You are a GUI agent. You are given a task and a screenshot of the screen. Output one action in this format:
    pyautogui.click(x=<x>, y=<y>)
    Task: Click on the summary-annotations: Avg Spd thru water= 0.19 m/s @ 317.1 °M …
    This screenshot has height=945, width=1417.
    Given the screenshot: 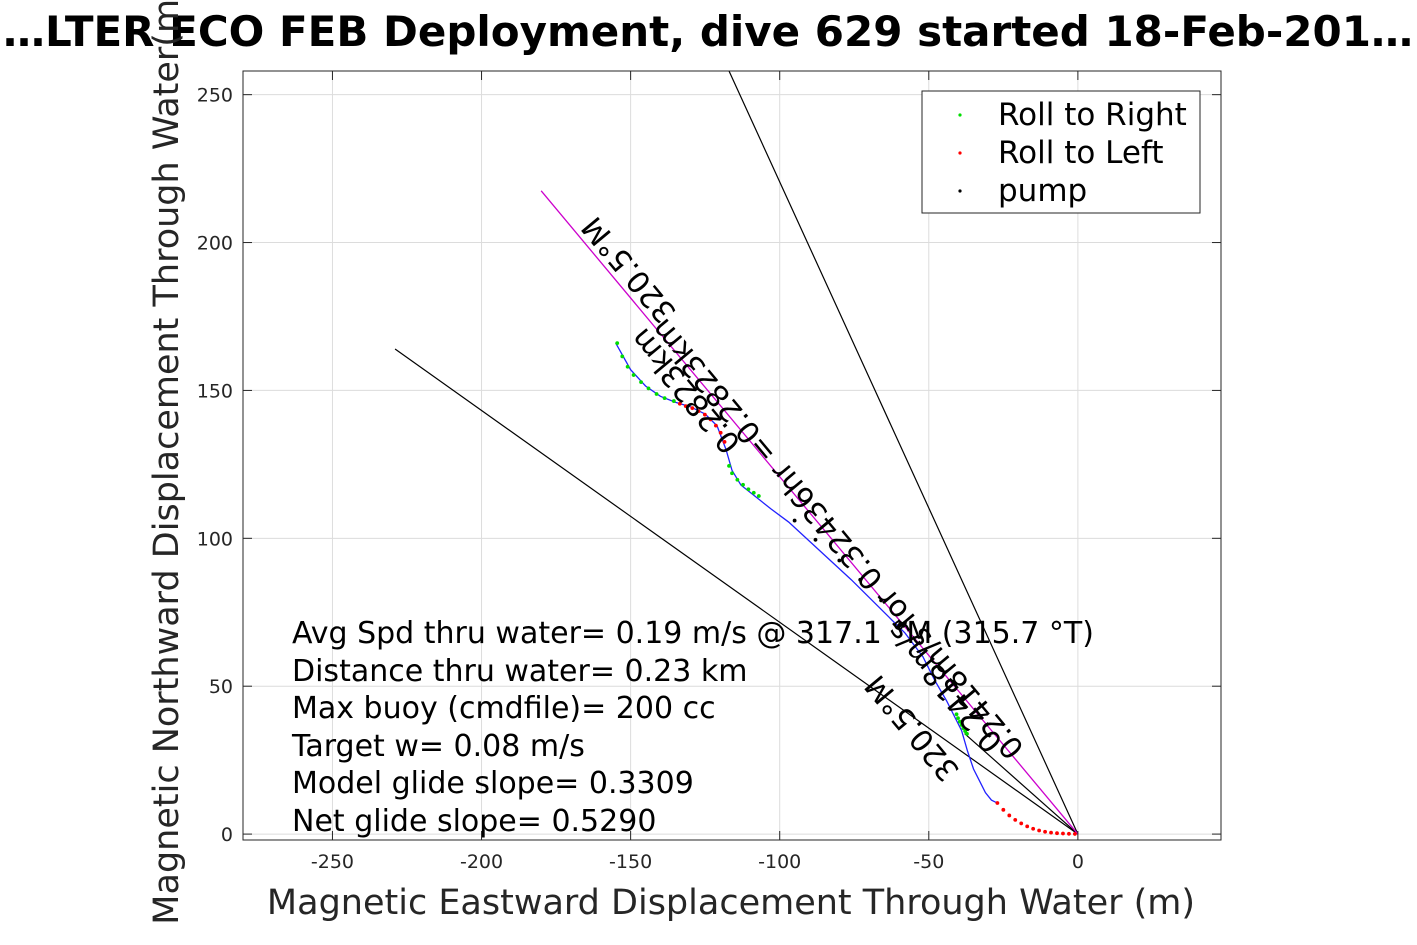 What is the action you would take?
    pyautogui.click(x=692, y=727)
    